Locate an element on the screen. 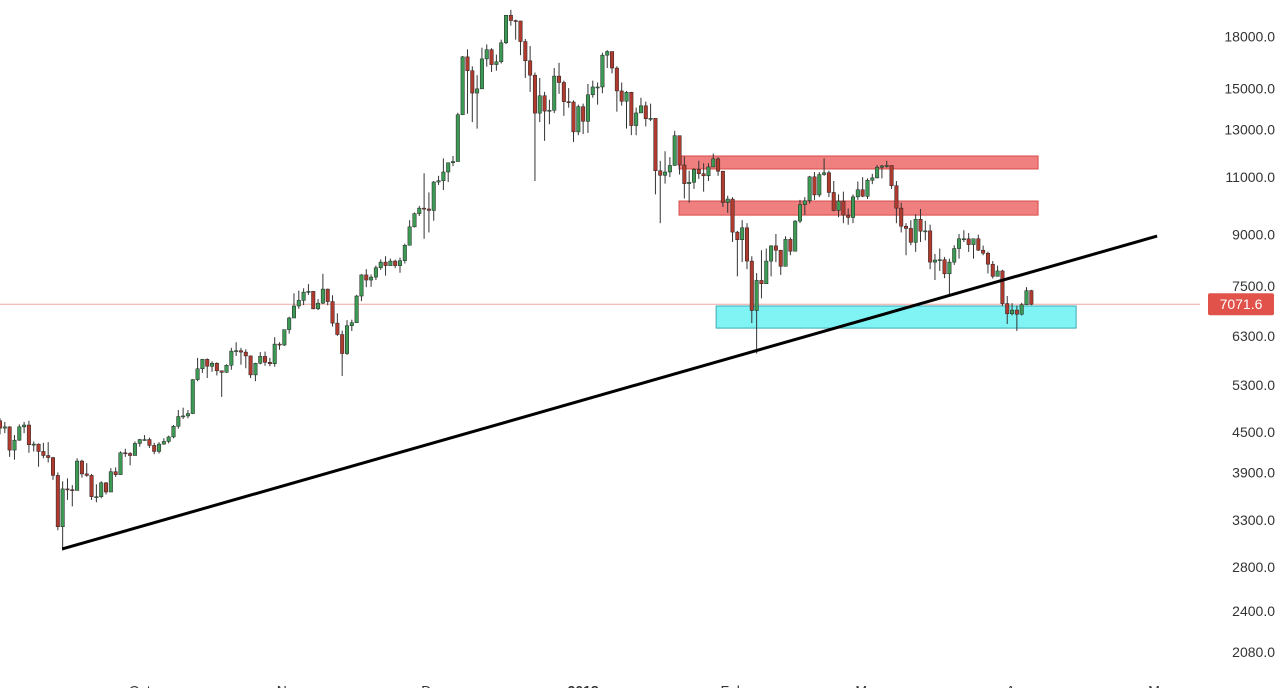  x-tick-label: Sep is located at coordinates (4, 685).